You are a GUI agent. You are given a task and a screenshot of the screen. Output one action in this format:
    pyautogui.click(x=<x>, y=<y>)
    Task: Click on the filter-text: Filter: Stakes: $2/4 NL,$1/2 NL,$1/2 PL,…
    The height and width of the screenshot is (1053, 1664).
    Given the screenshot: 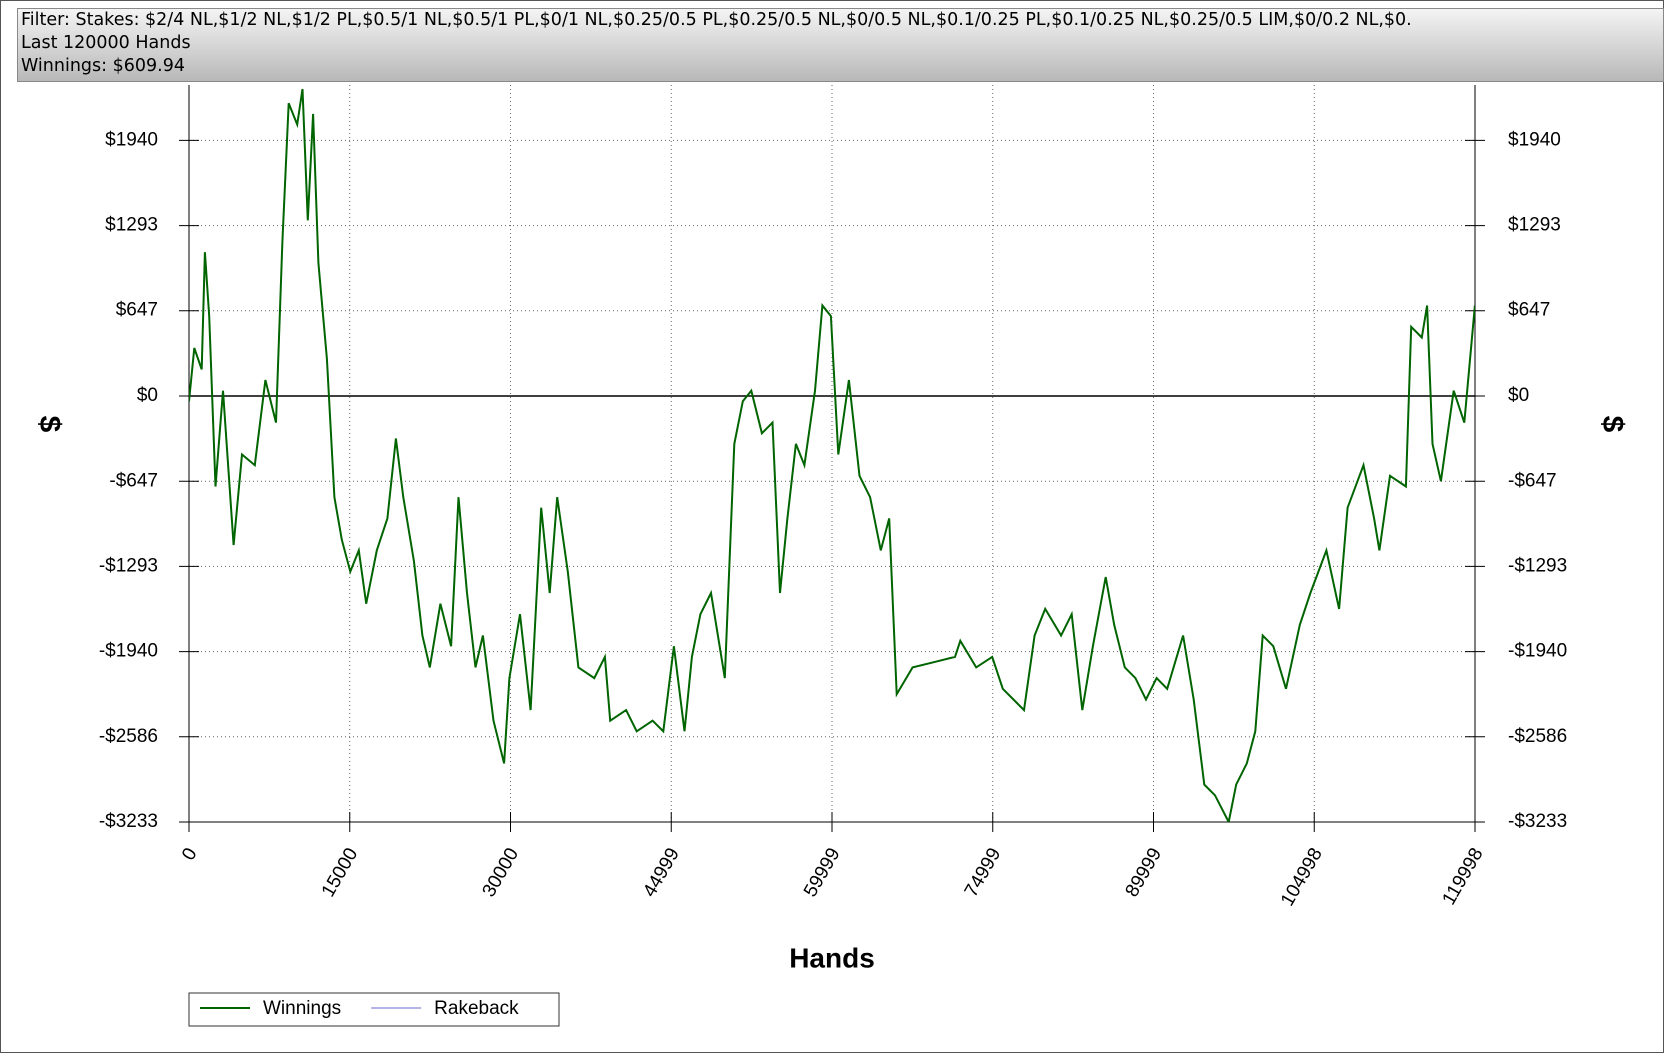 What is the action you would take?
    pyautogui.click(x=716, y=20)
    